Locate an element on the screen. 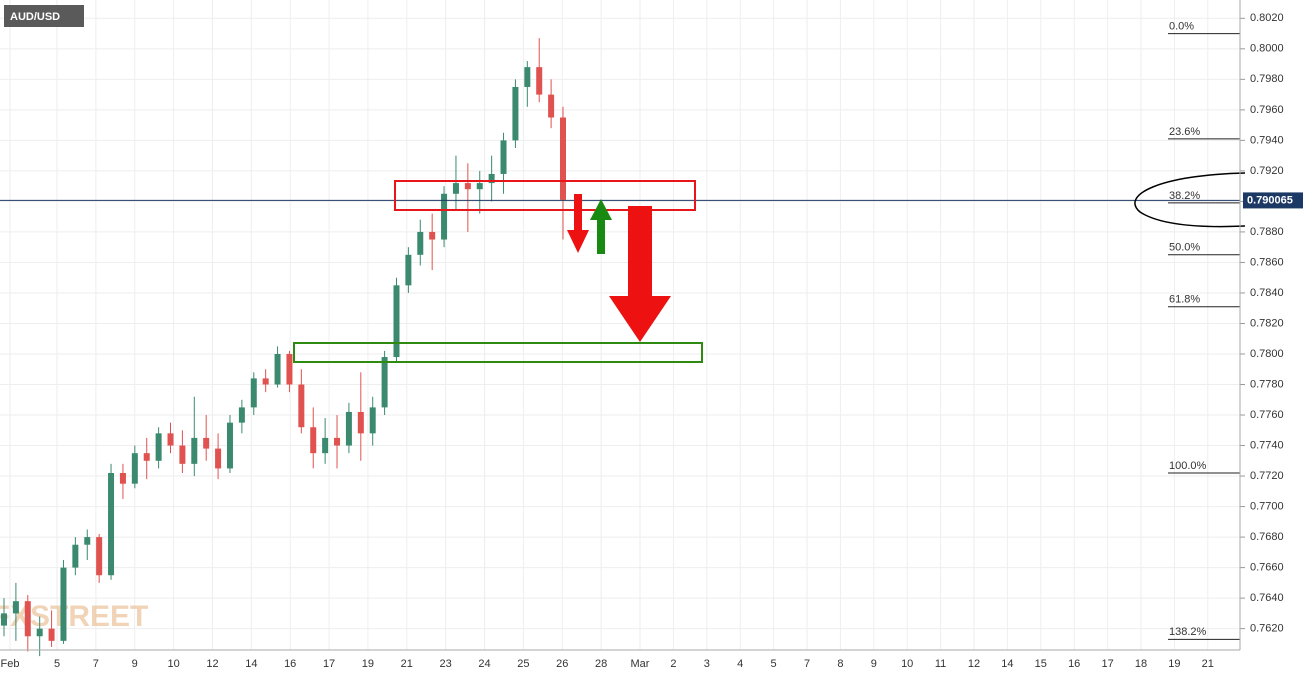 This screenshot has height=682, width=1311. y-tick-label: 0.7720 is located at coordinates (1267, 476).